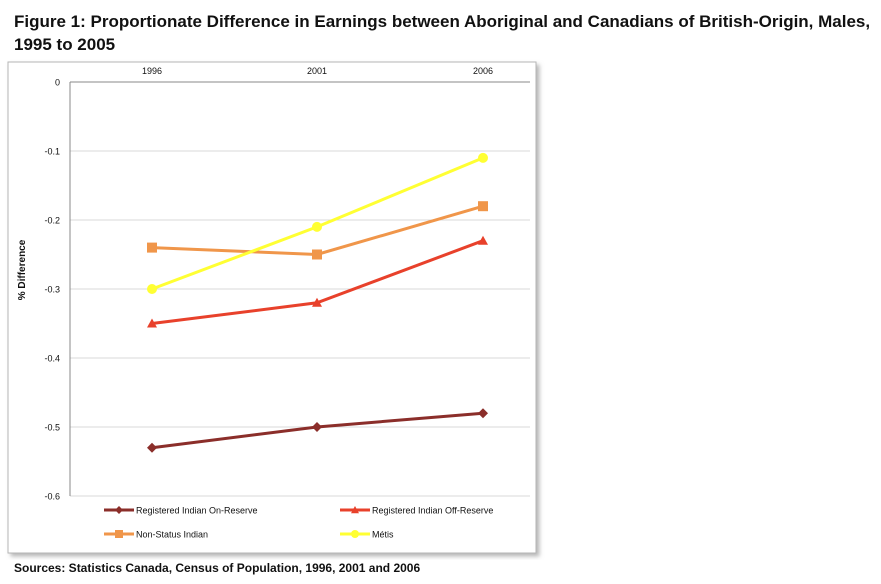 The height and width of the screenshot is (584, 881). Describe the element at coordinates (432, 511) in the screenshot. I see `legend-label: Registered Indian Off-Reserve` at that location.